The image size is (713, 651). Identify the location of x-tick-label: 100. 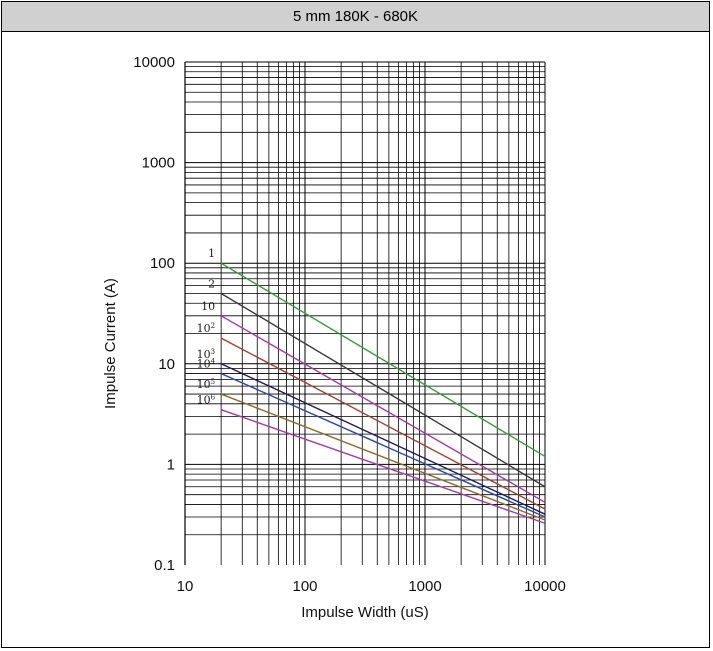
(304, 586).